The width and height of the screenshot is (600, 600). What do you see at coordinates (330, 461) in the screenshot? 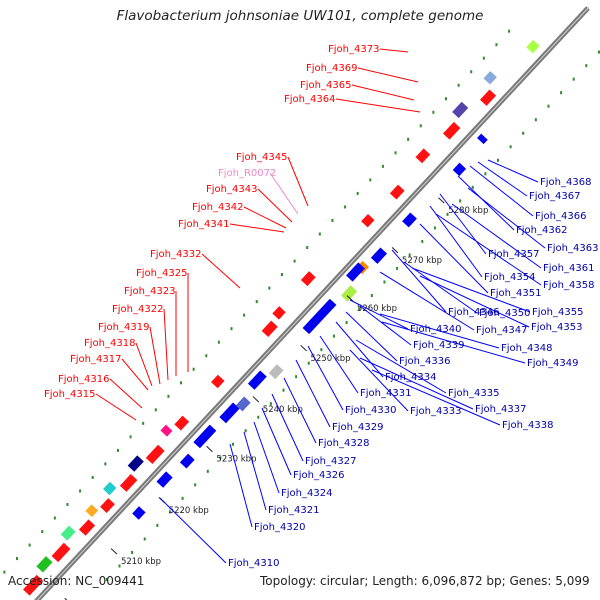
I see `gene-label: Fjoh_4327` at bounding box center [330, 461].